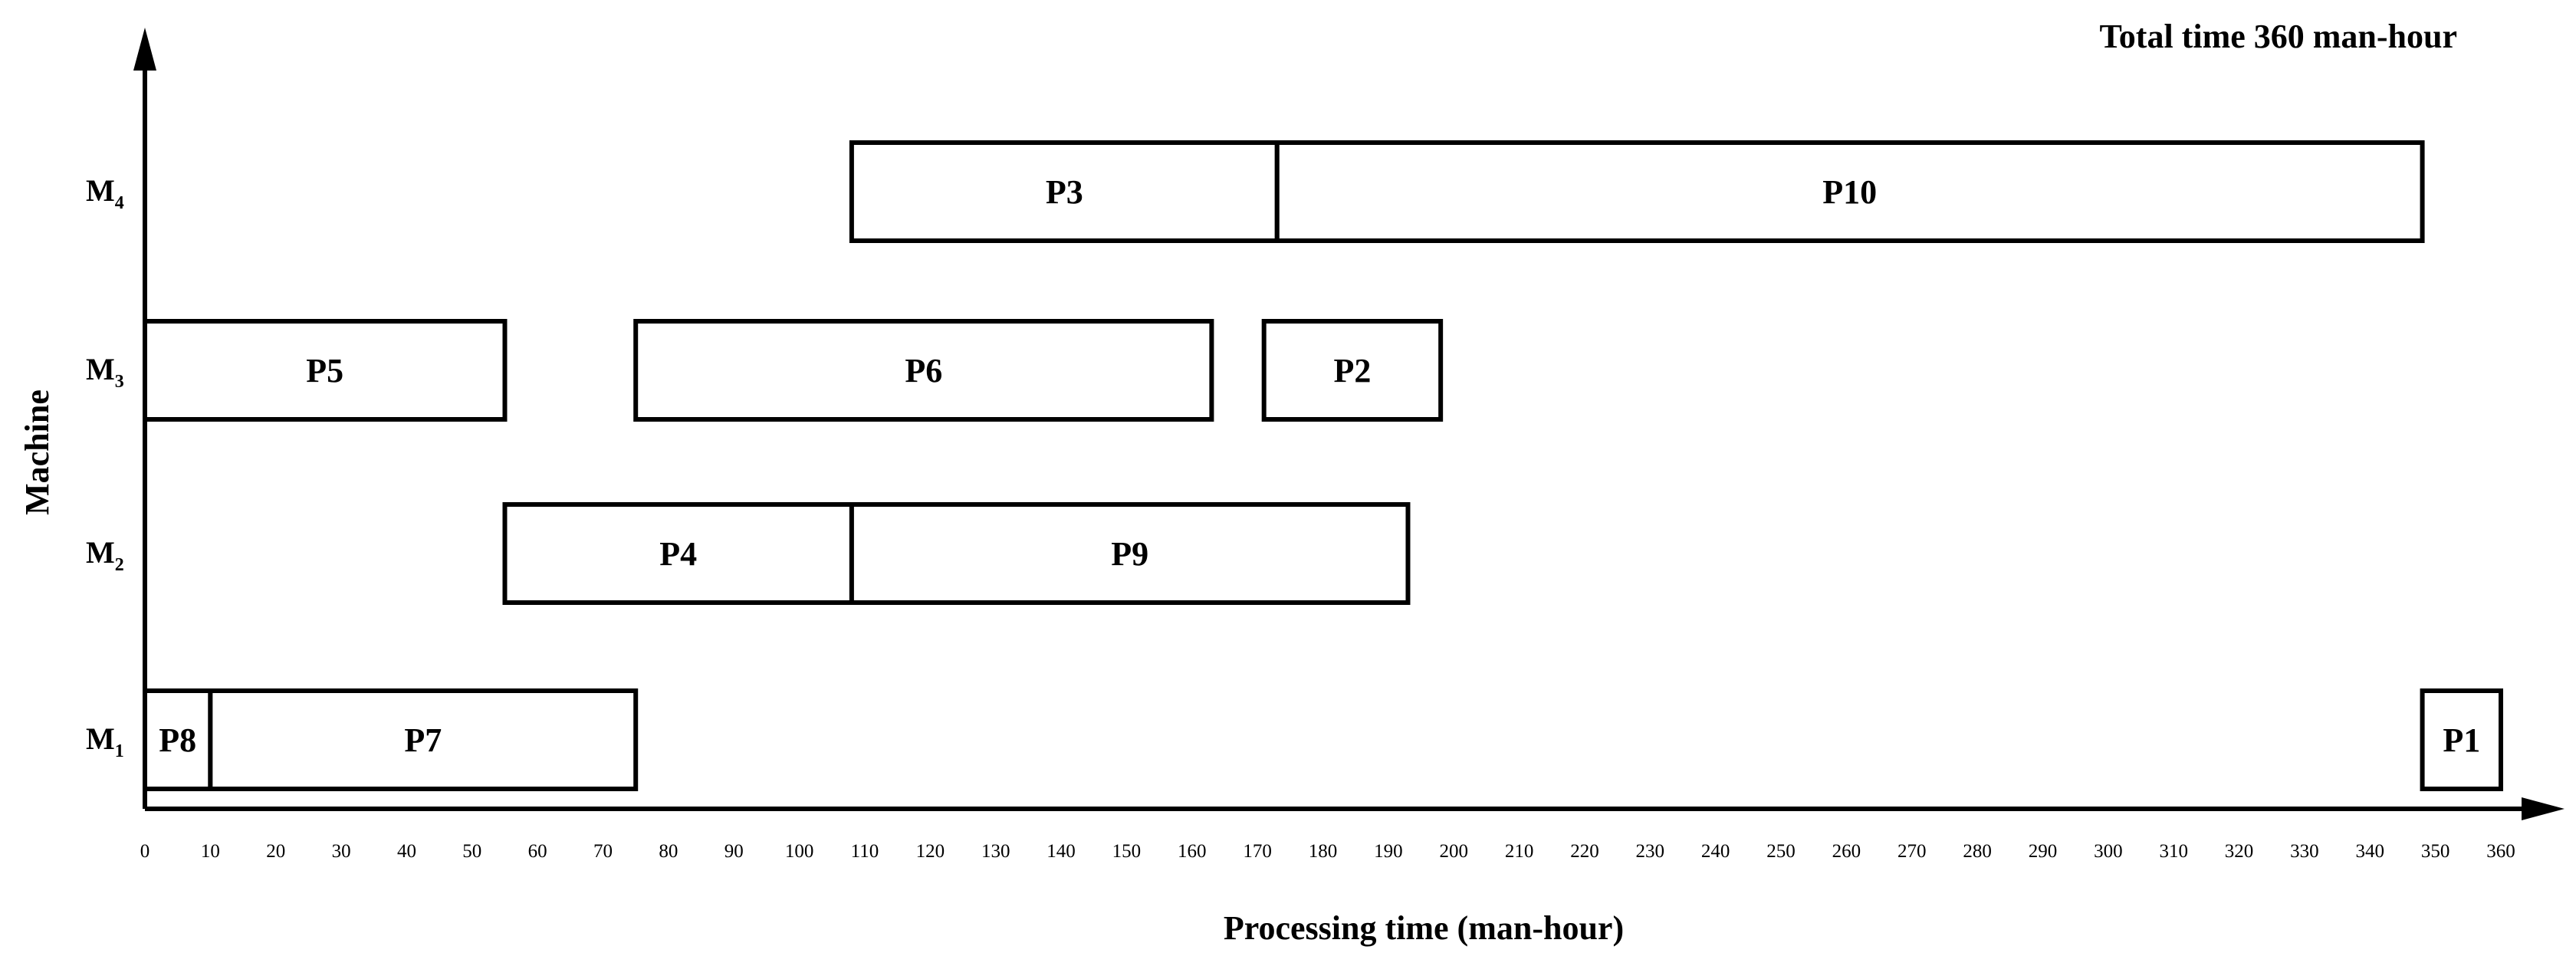 The height and width of the screenshot is (966, 2576). What do you see at coordinates (2043, 852) in the screenshot?
I see `x-tick-label: 290` at bounding box center [2043, 852].